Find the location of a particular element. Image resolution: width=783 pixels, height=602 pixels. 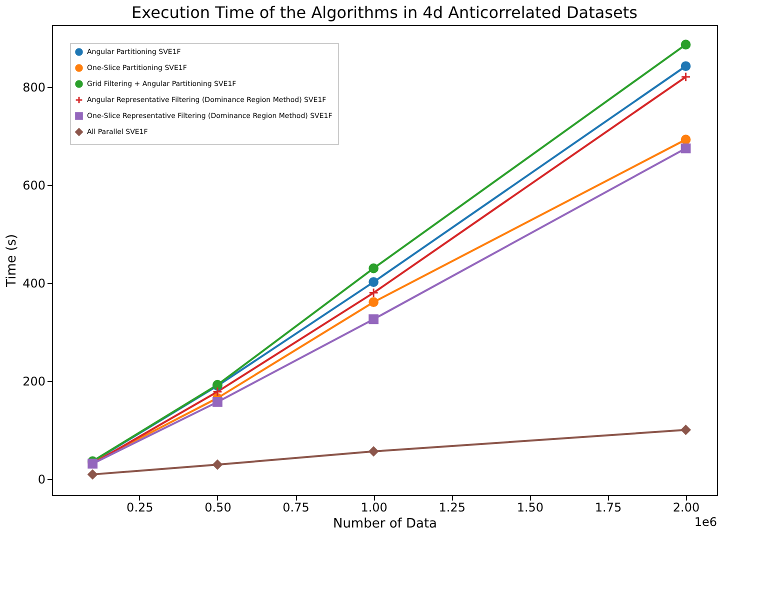

y-tick-label: 200 is located at coordinates (34, 381).